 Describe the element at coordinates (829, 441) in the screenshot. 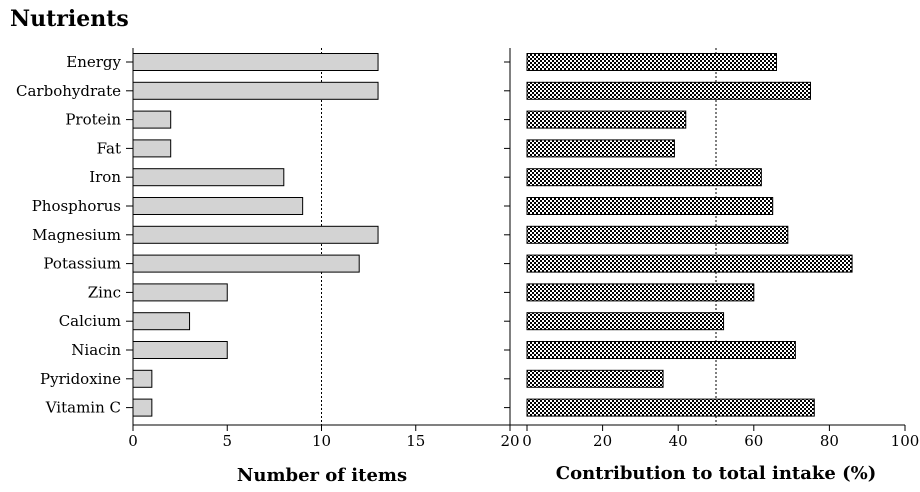

I see `x-tick-label: 80` at that location.